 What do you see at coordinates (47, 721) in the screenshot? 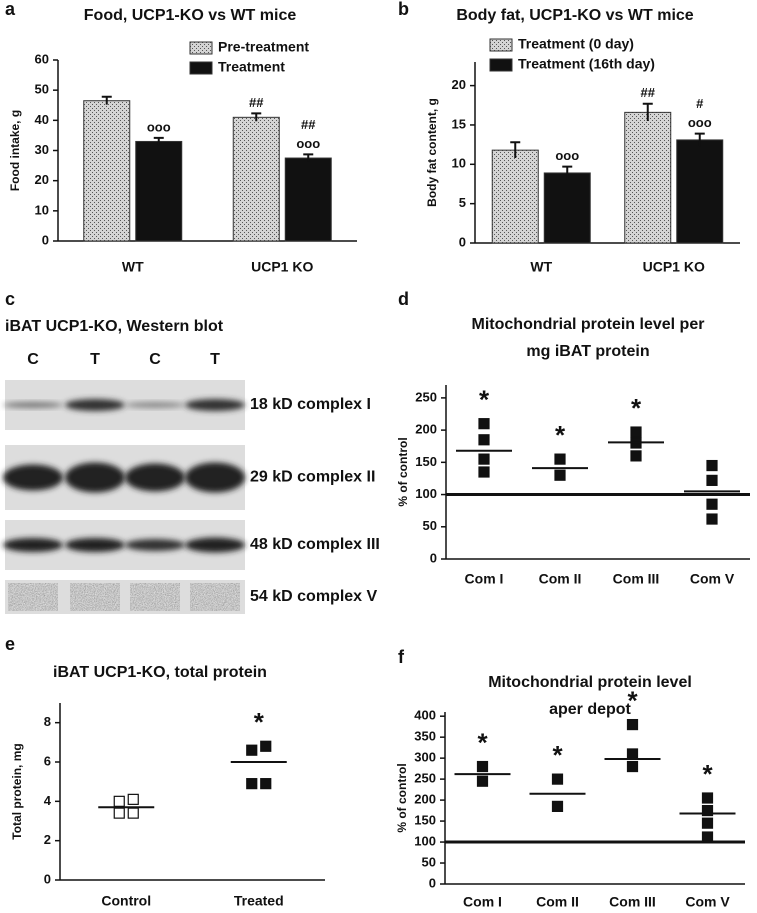
I see `y-tick-label: 8` at bounding box center [47, 721].